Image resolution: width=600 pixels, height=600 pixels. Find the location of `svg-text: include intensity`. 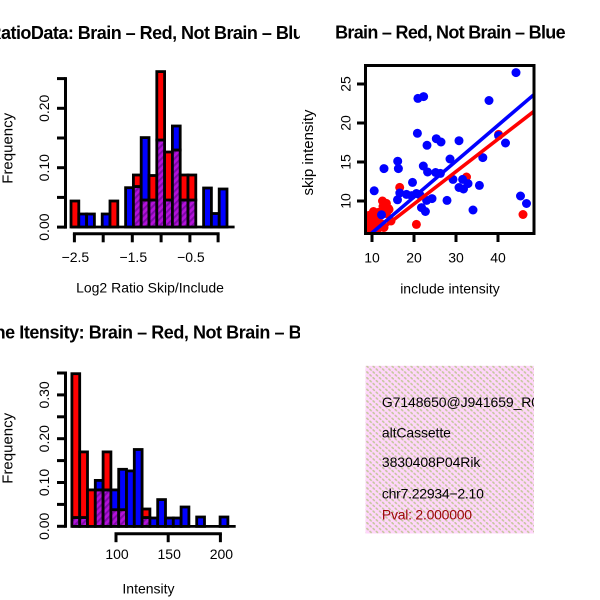

svg-text: include intensity is located at coordinates (450, 289).